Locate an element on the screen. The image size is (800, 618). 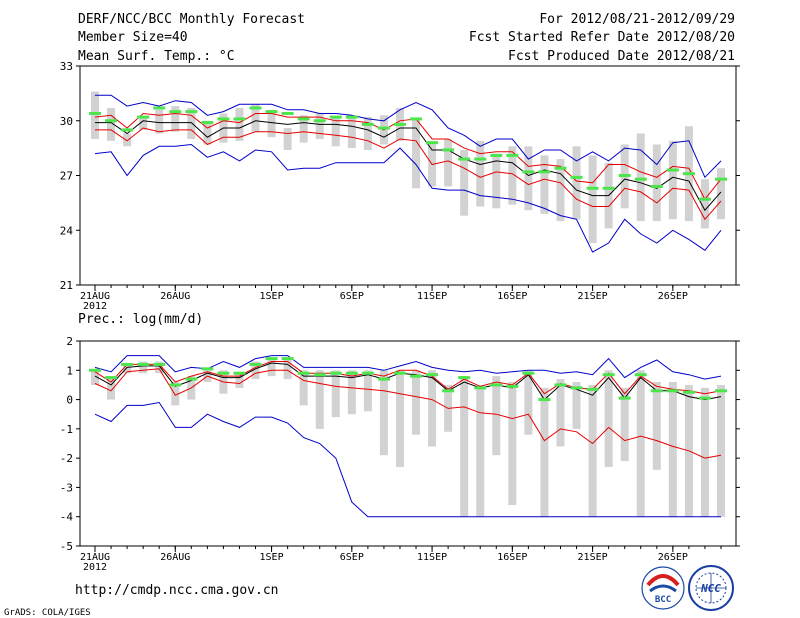
temp-mean-markers is located at coordinates (408, 153).